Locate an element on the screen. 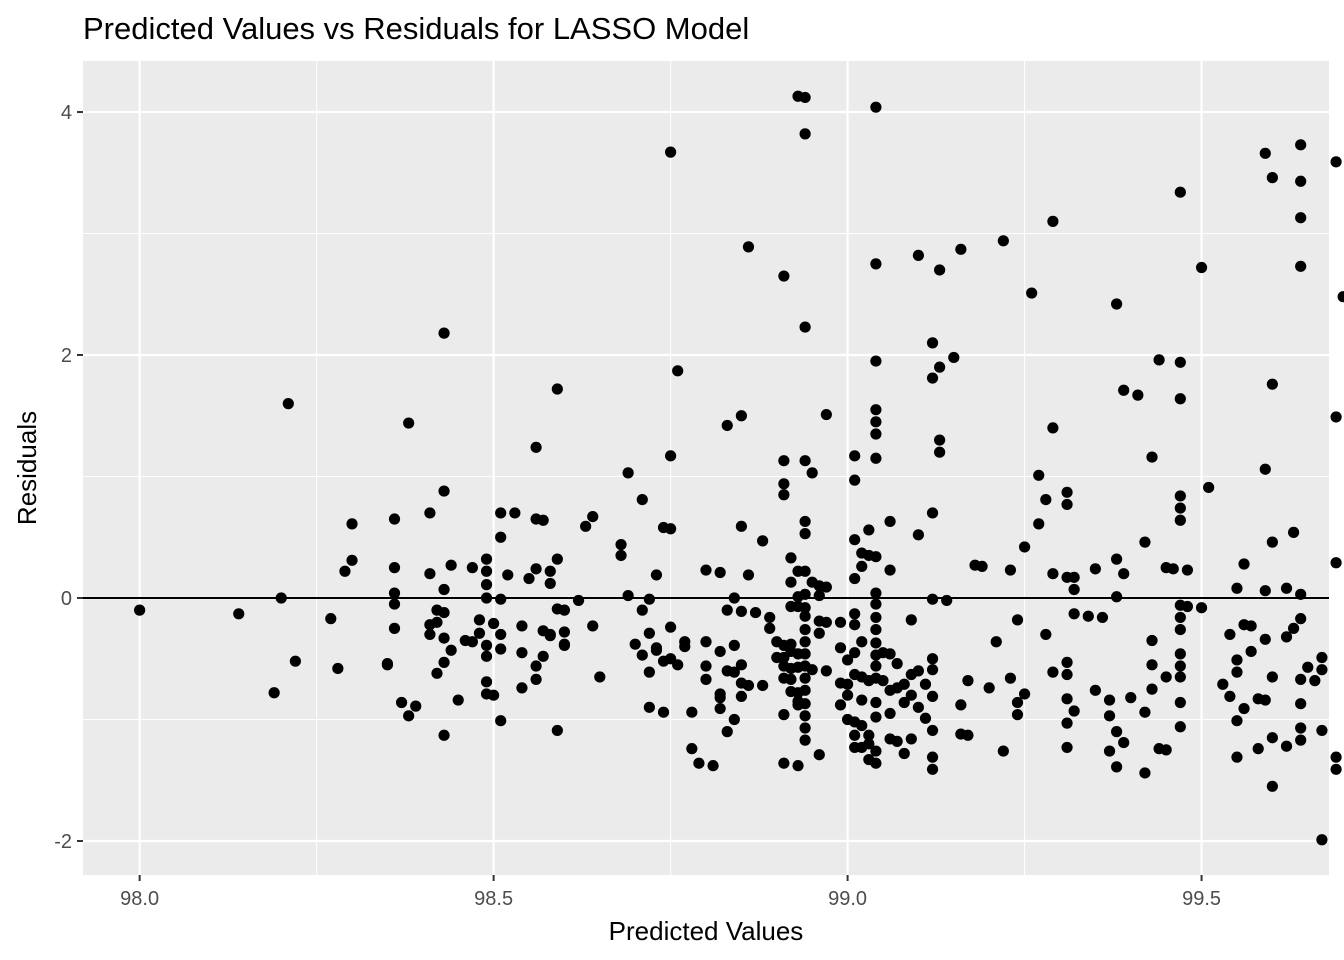 This screenshot has height=960, width=1344. x-tick-label-2: 99.0 is located at coordinates (847, 899).